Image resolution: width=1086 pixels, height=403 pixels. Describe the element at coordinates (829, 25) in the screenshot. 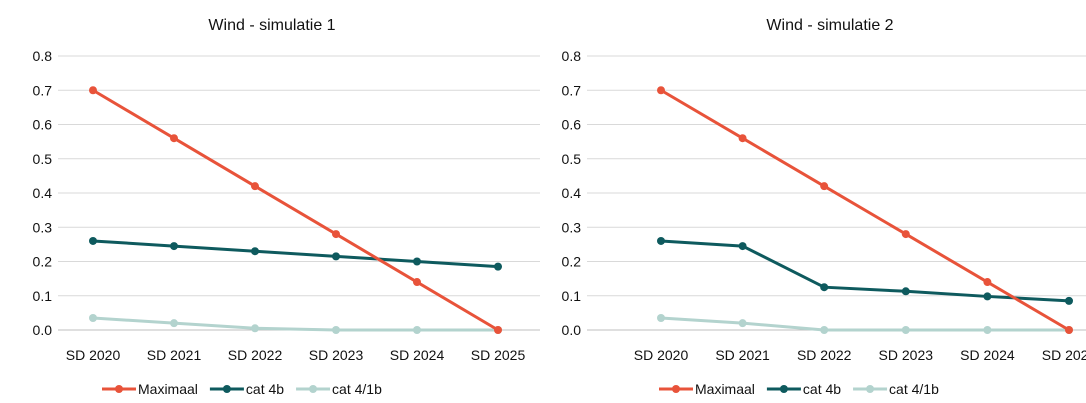

I see `chart-title: Wind - simulatie 2` at that location.